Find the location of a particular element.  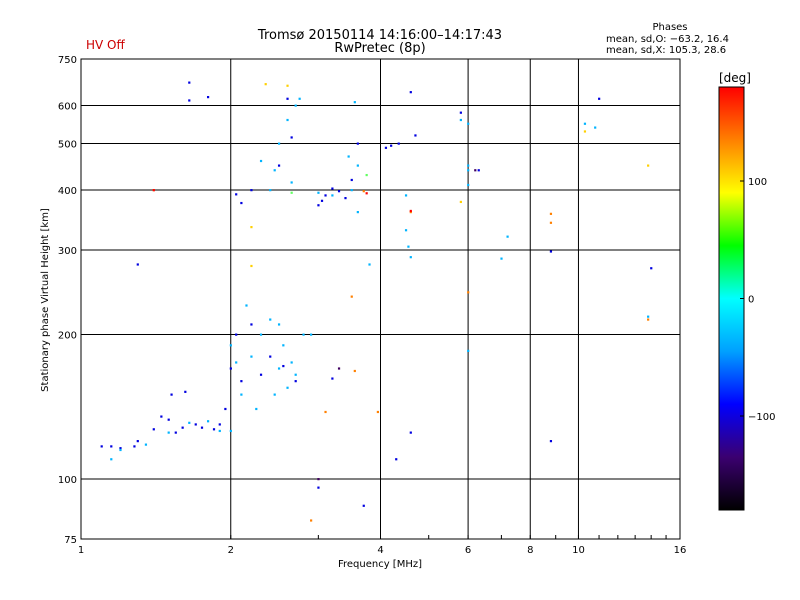

y-tick-label: 750 is located at coordinates (67, 60).